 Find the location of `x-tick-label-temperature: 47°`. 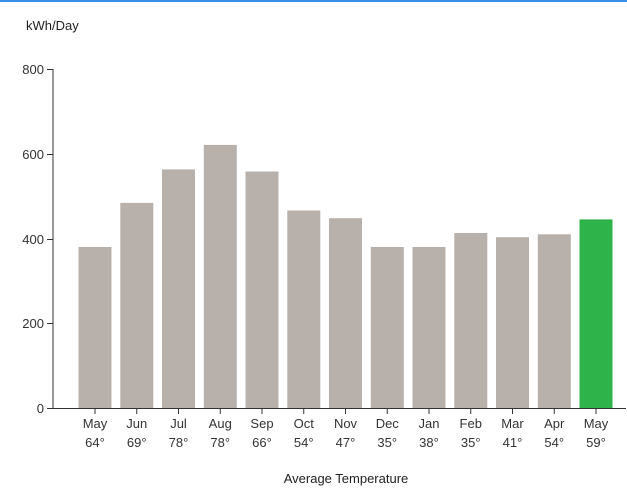

x-tick-label-temperature: 47° is located at coordinates (346, 442).